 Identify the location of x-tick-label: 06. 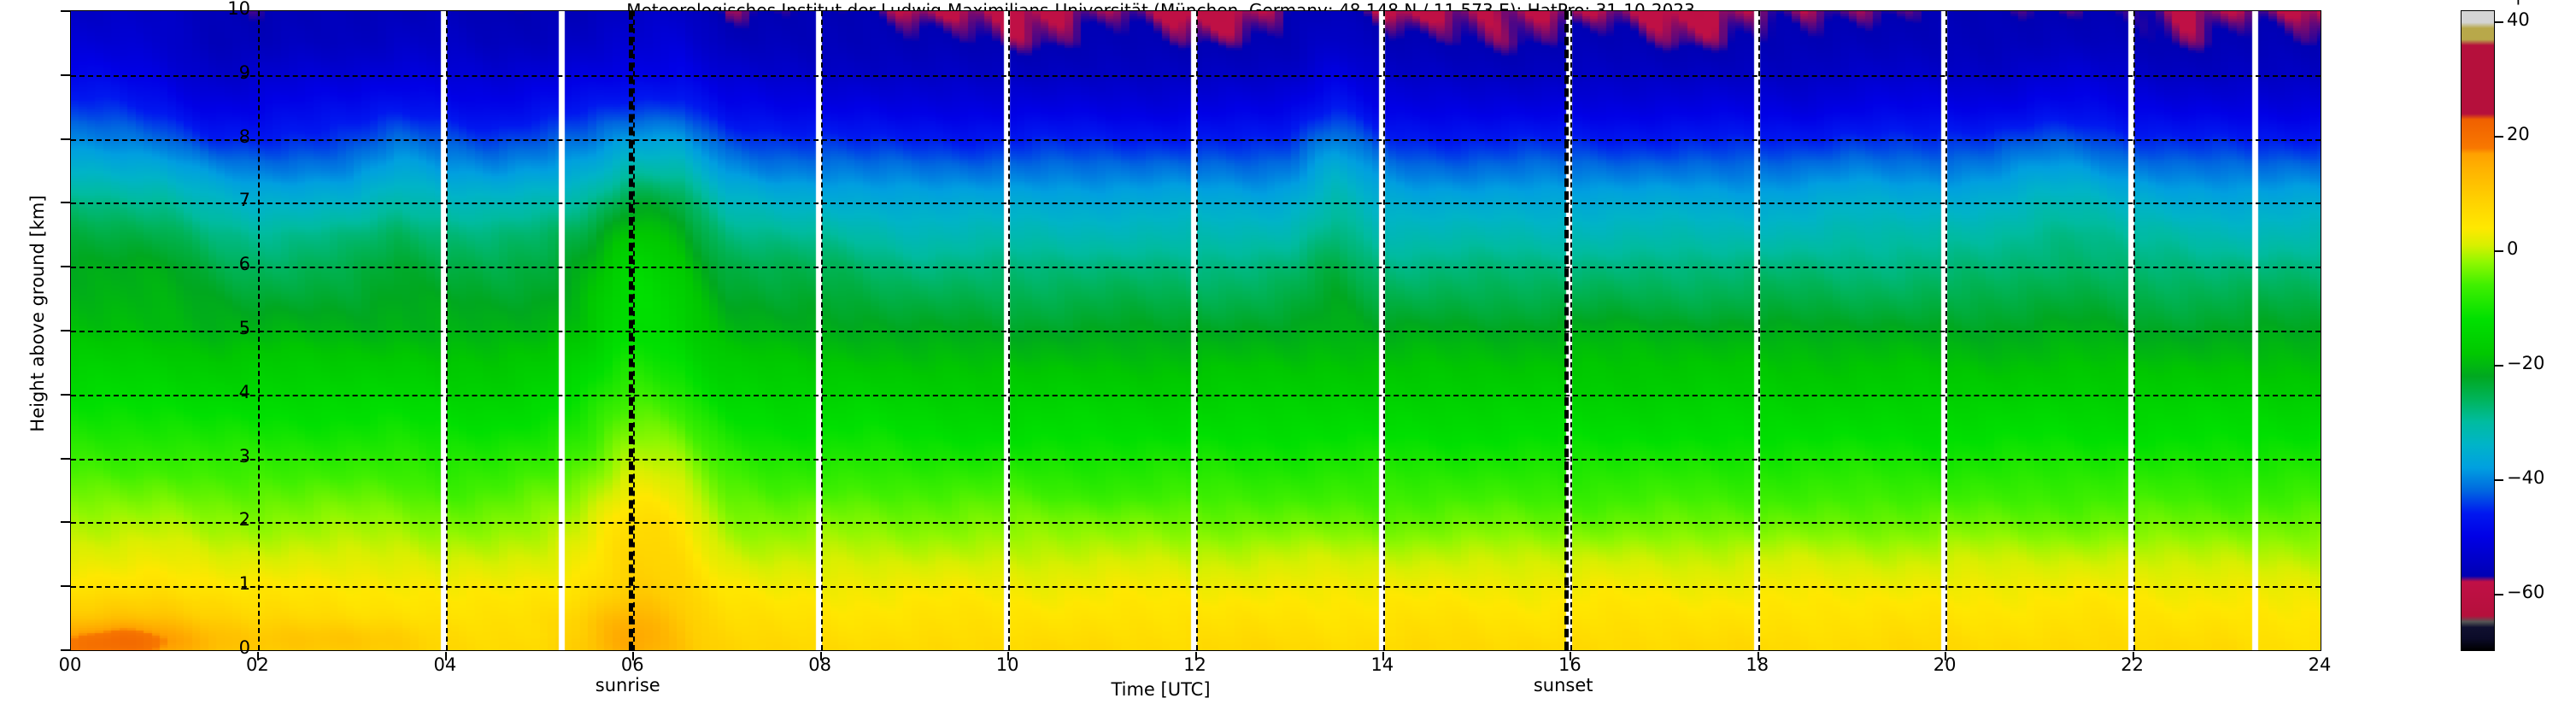
(632, 664).